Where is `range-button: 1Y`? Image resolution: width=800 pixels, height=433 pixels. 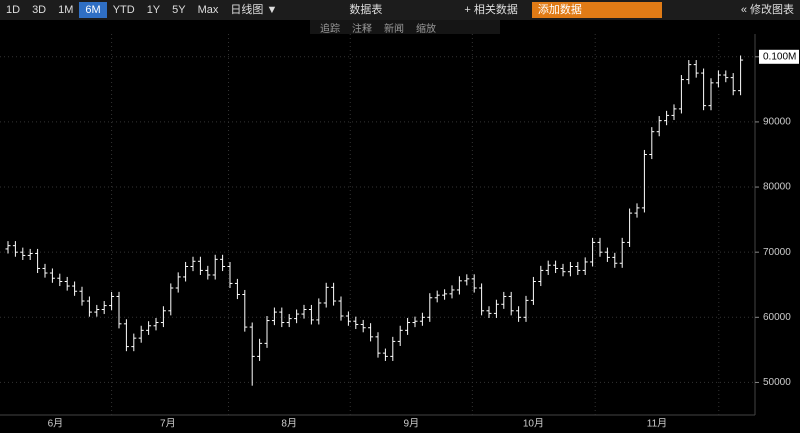 range-button: 1Y is located at coordinates (153, 10).